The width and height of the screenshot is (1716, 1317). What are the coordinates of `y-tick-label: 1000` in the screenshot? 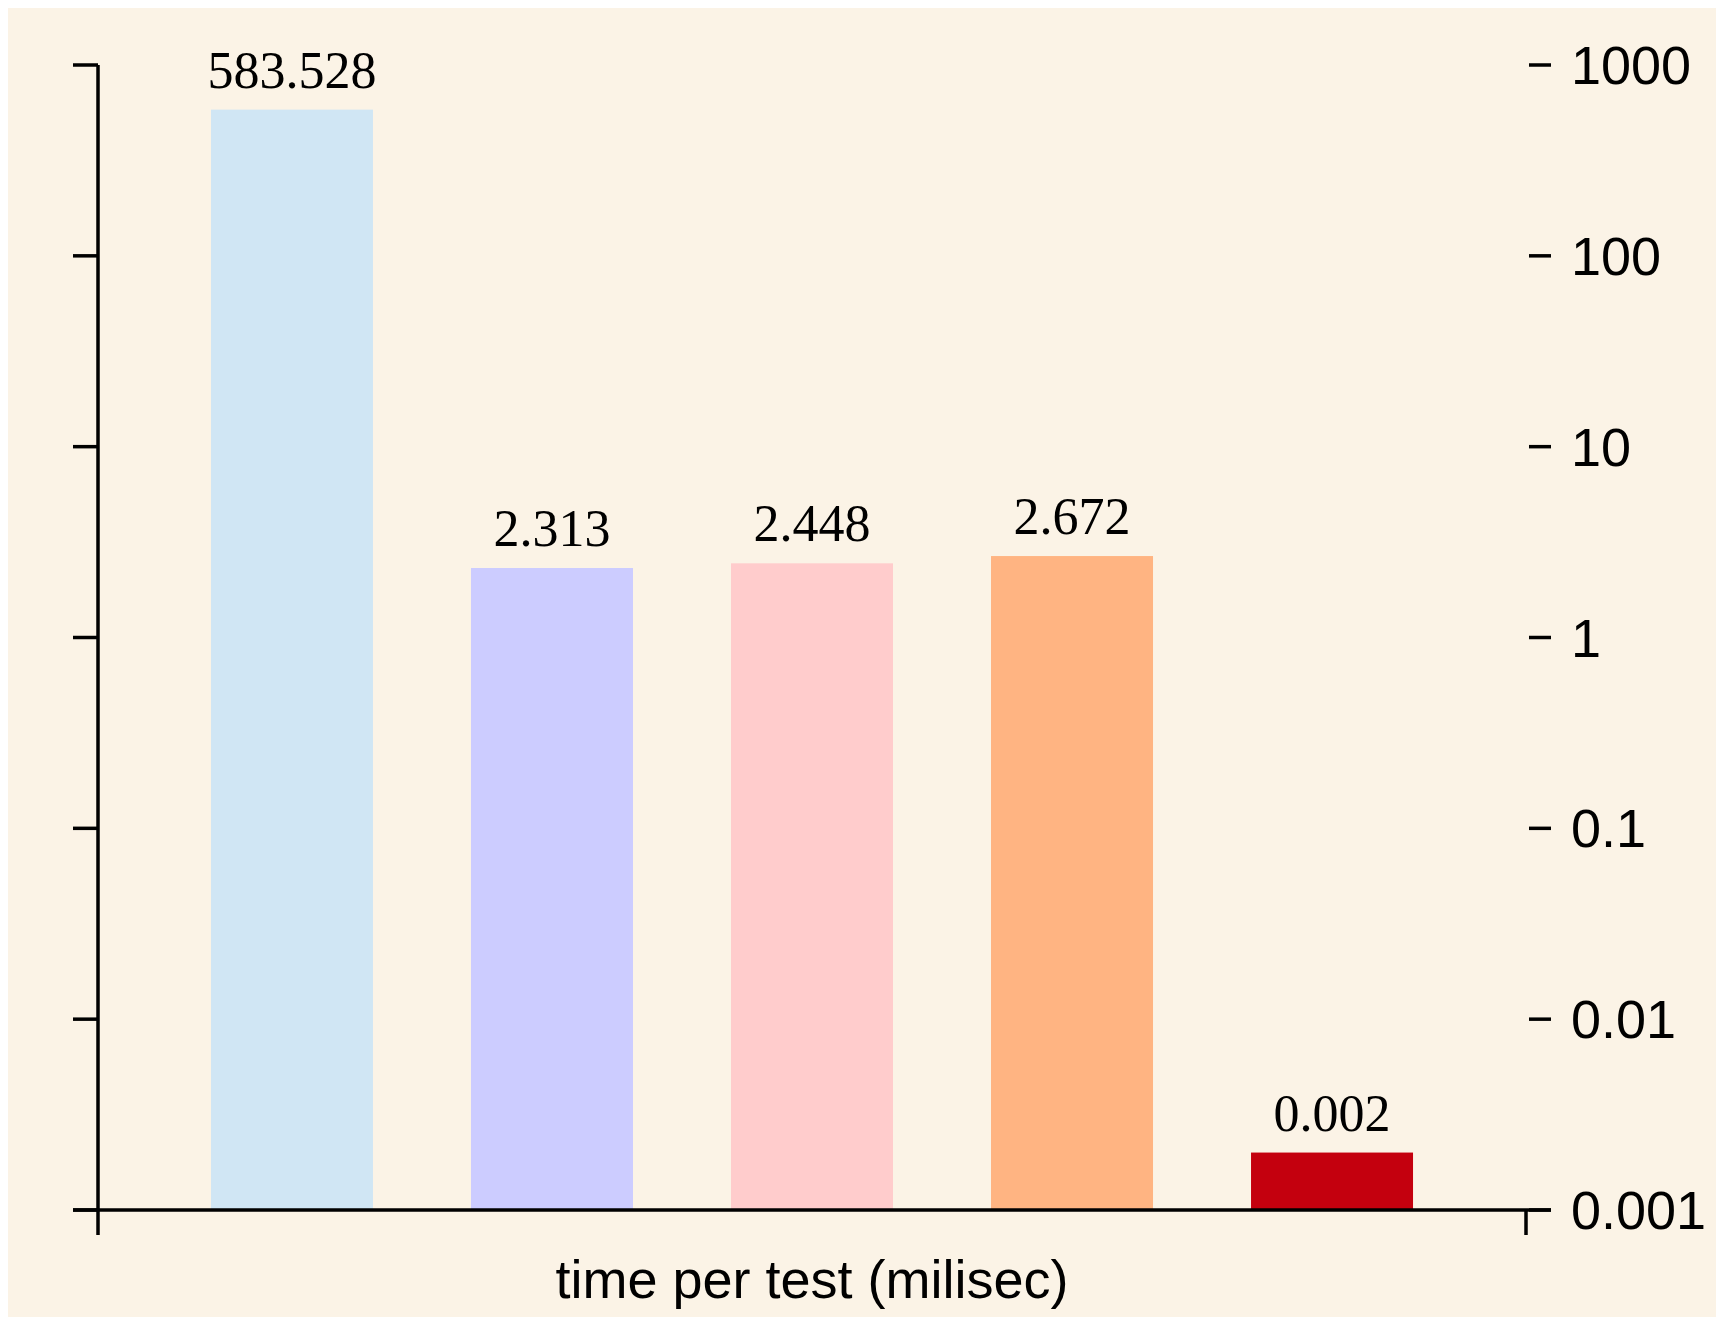 It's located at (1631, 65).